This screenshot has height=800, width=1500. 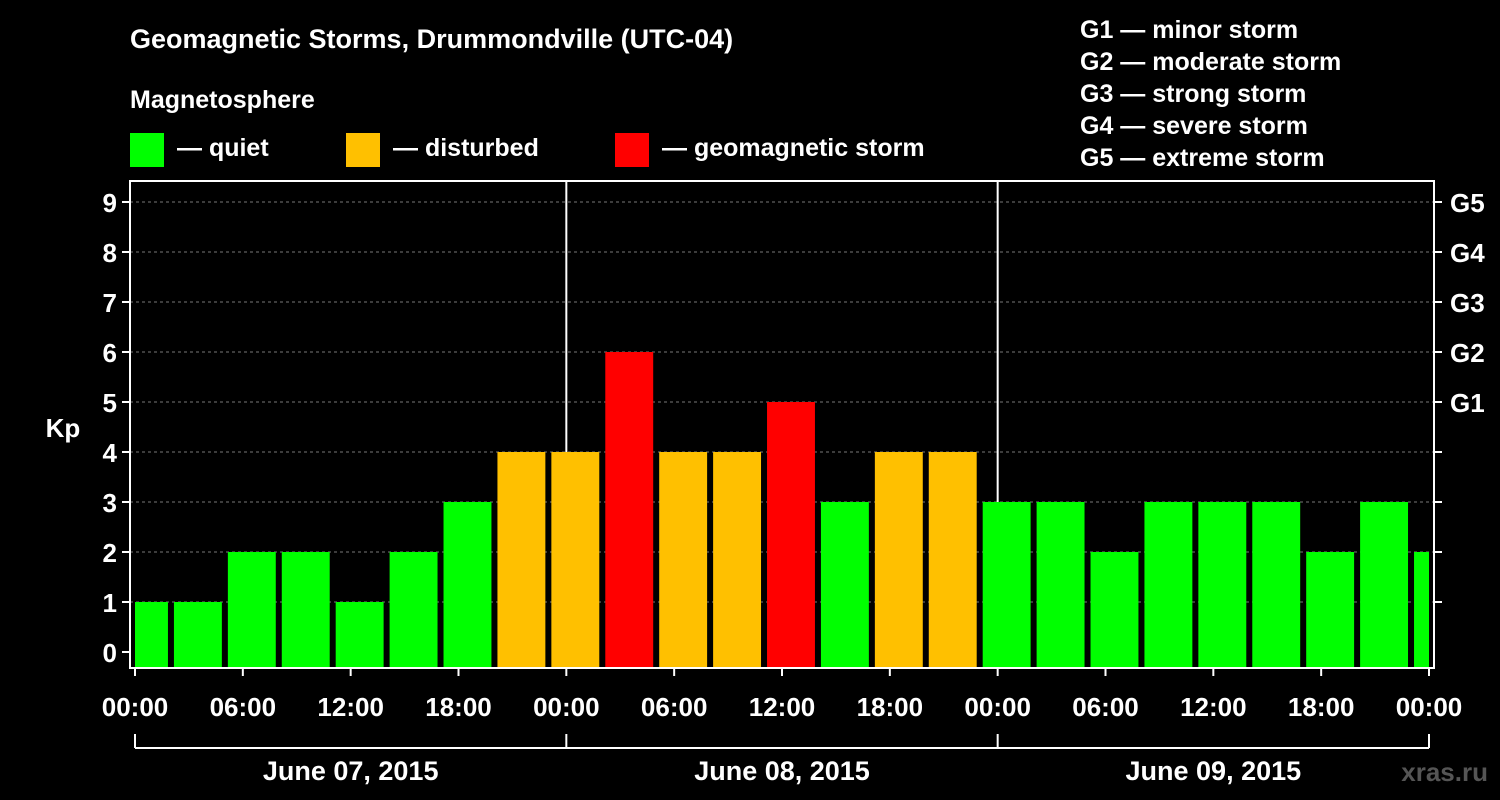 I want to click on legend-label-quiet: — quiet, so click(x=223, y=148).